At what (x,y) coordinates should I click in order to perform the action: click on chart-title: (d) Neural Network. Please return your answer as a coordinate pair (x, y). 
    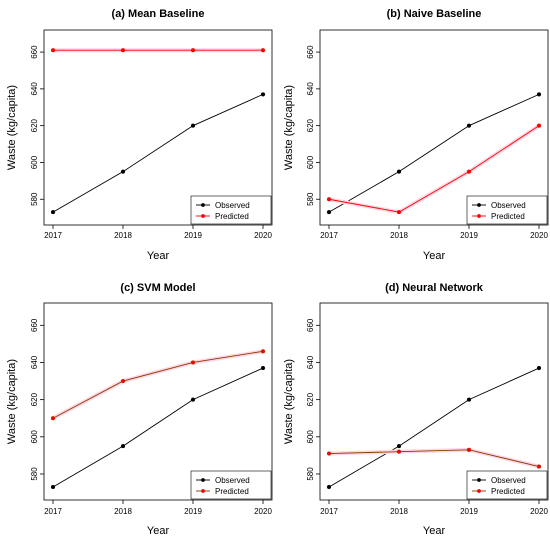
    Looking at the image, I should click on (434, 288).